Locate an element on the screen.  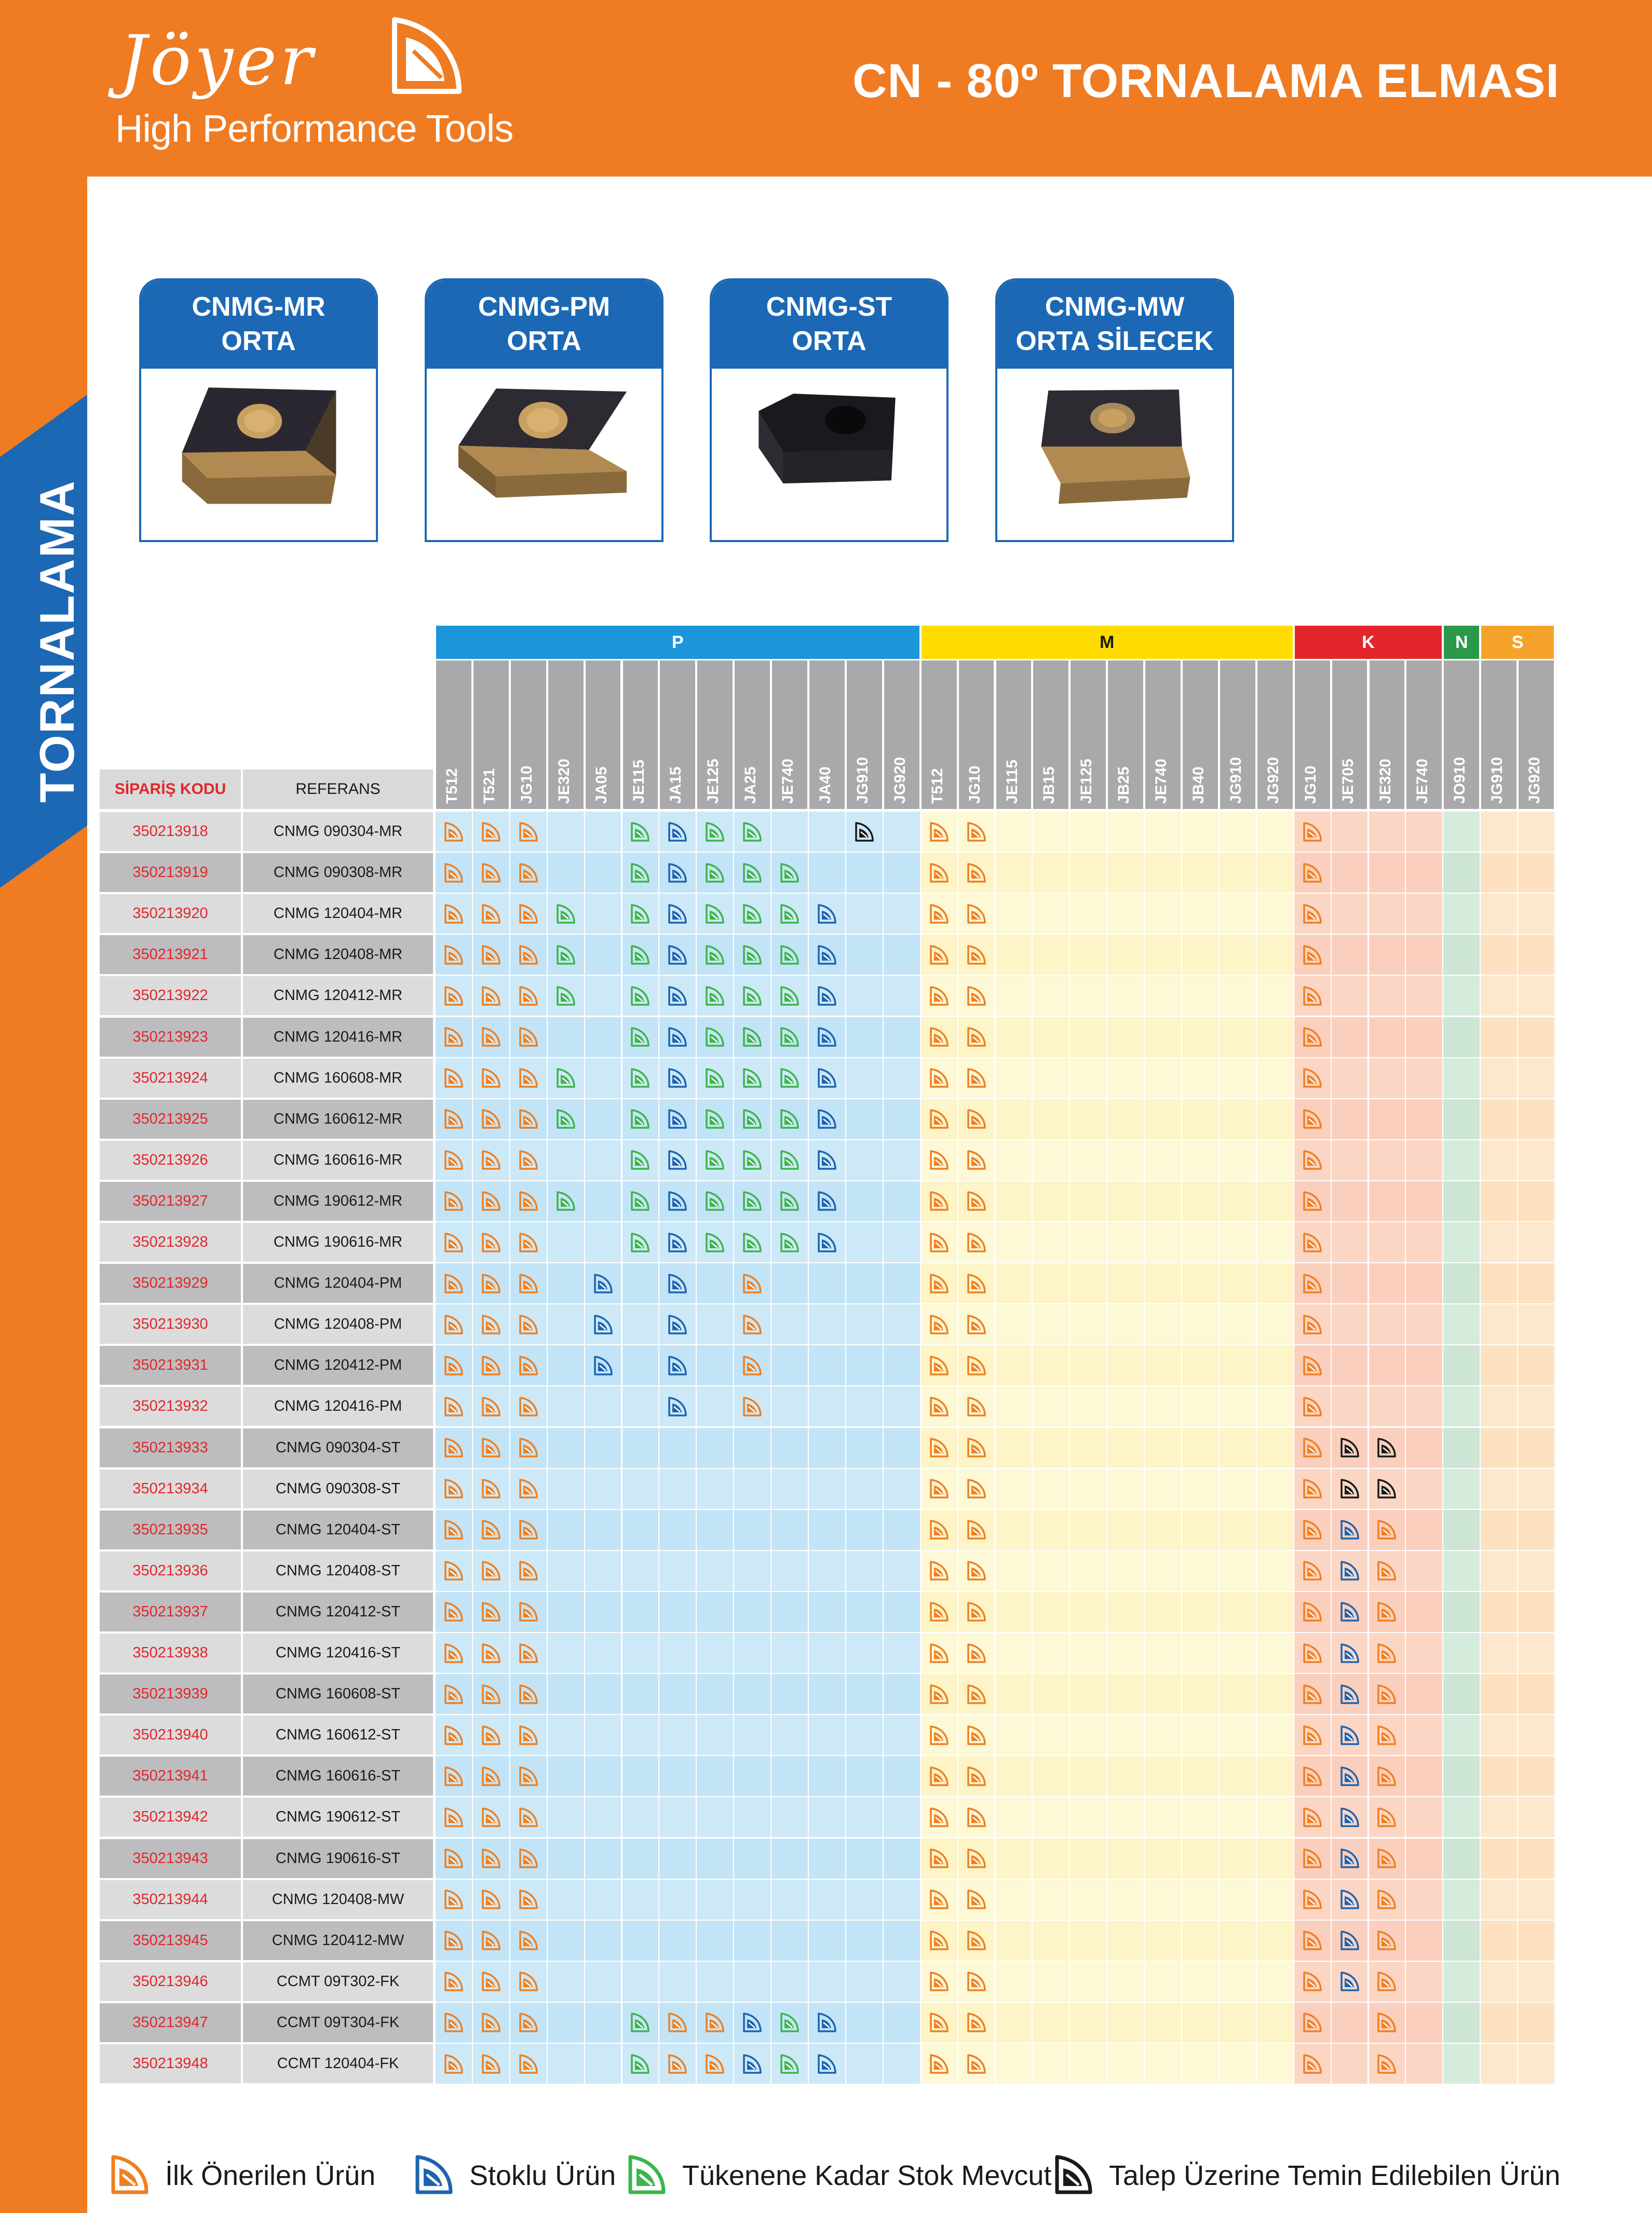
reference-cell: CNMG 190612-ST is located at coordinates (338, 1817).